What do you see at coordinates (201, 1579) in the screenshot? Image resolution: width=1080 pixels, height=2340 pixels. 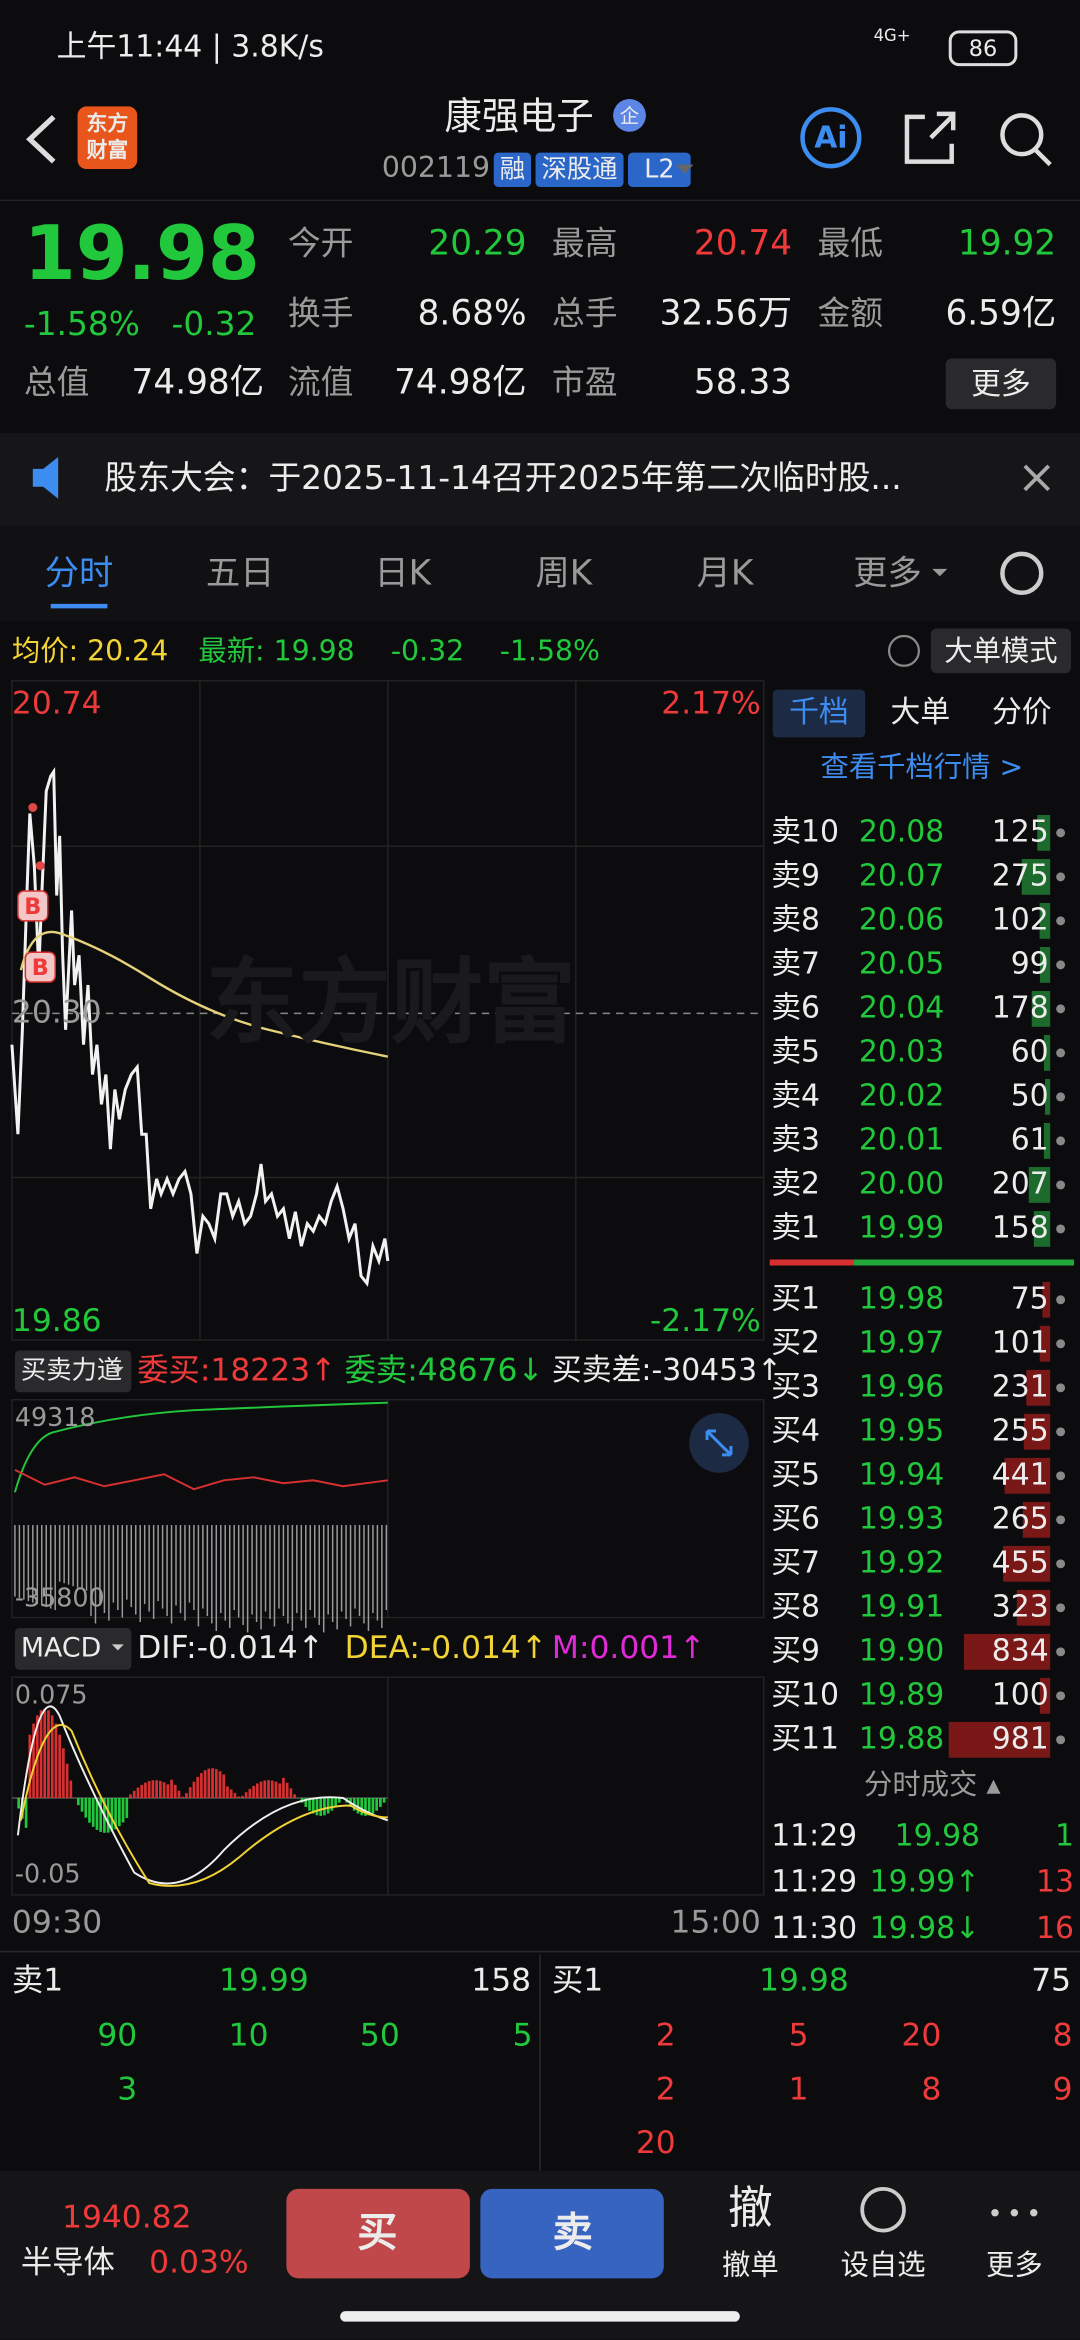 I see `force-bars` at bounding box center [201, 1579].